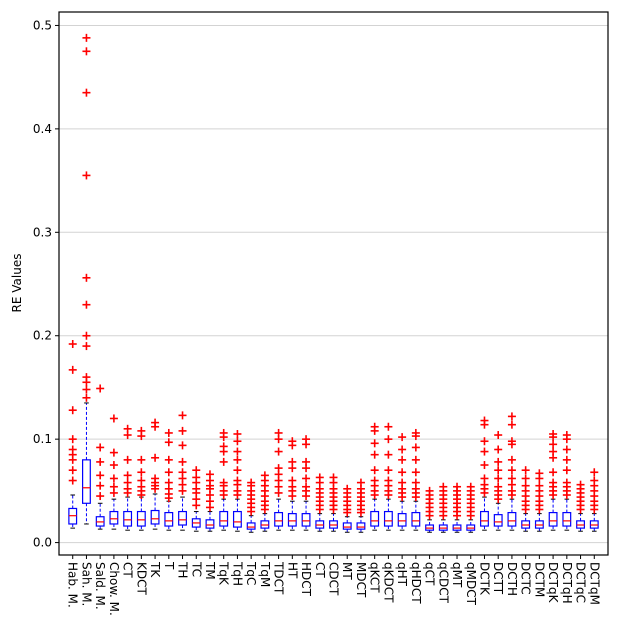  Describe the element at coordinates (430, 574) in the screenshot. I see `x-tick-label: qCT` at that location.